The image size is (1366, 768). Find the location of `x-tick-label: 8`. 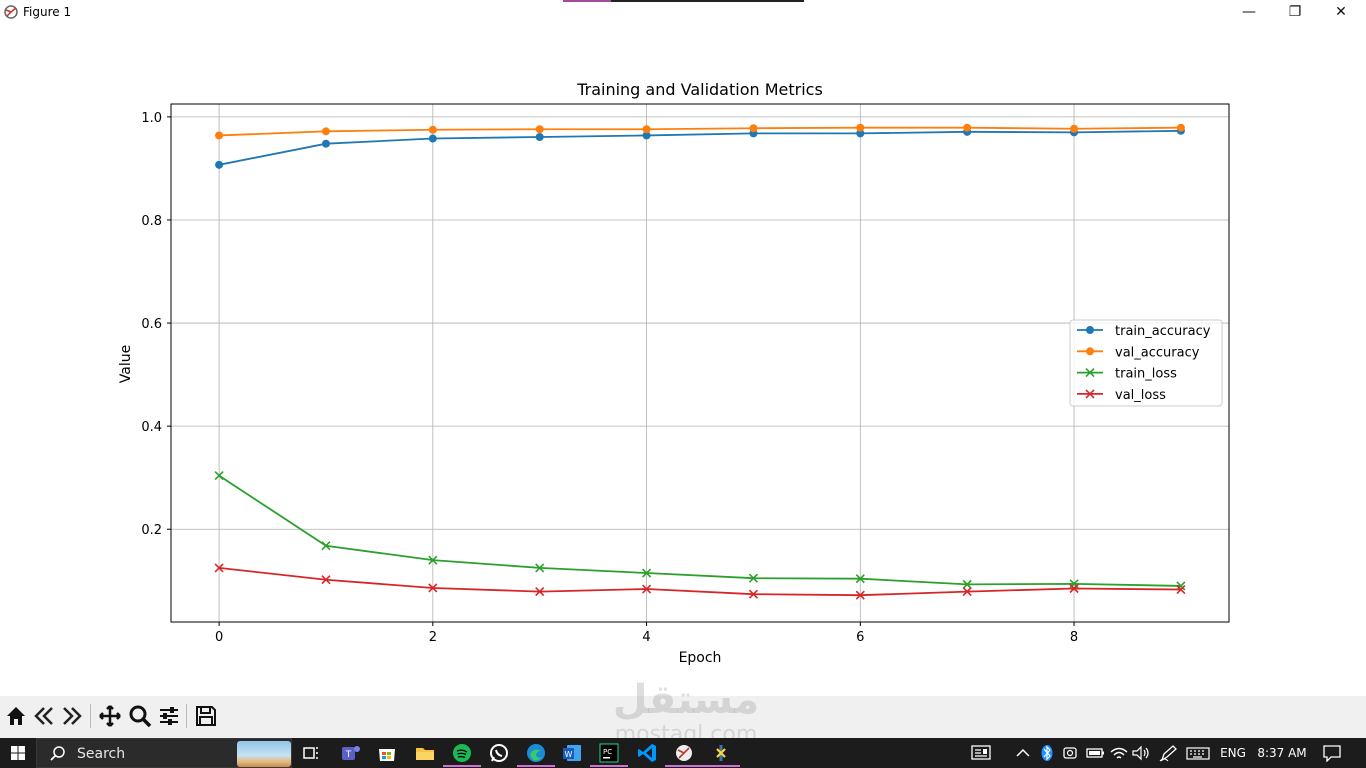

x-tick-label: 8 is located at coordinates (1074, 637).